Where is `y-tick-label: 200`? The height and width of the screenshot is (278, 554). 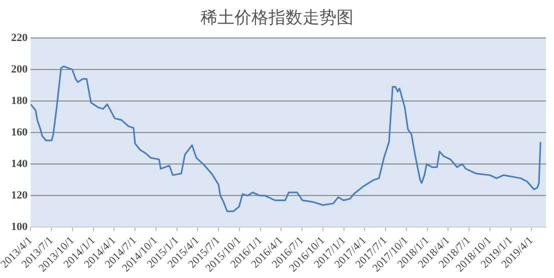
y-tick-label: 200 is located at coordinates (19, 69).